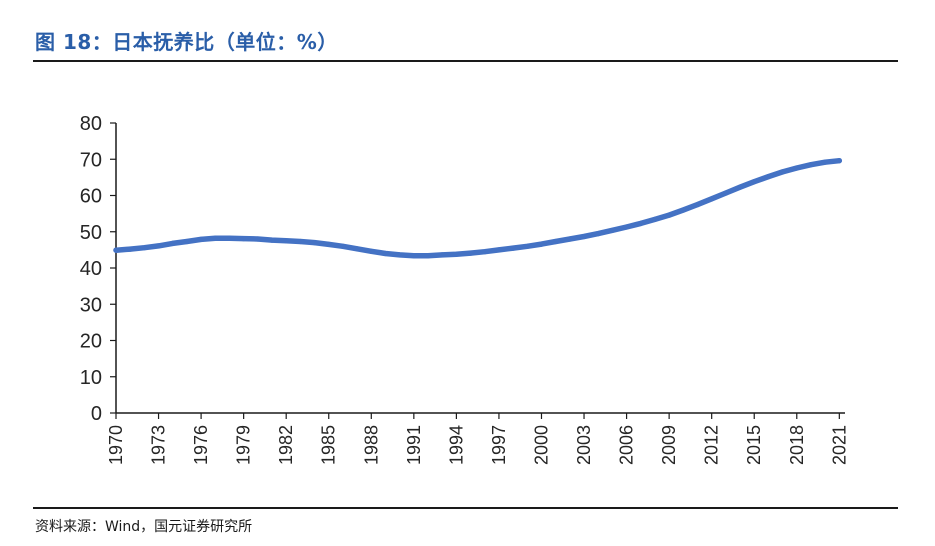 The image size is (935, 546). Describe the element at coordinates (91, 269) in the screenshot. I see `y-tick-label: 40` at that location.